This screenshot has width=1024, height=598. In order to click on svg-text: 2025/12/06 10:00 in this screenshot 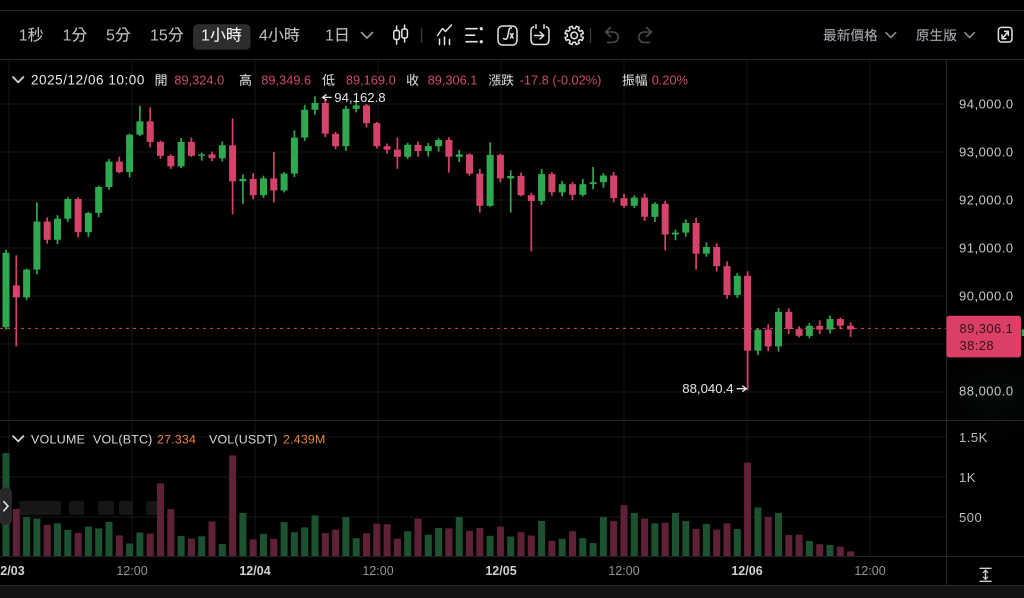, I will do `click(88, 80)`.